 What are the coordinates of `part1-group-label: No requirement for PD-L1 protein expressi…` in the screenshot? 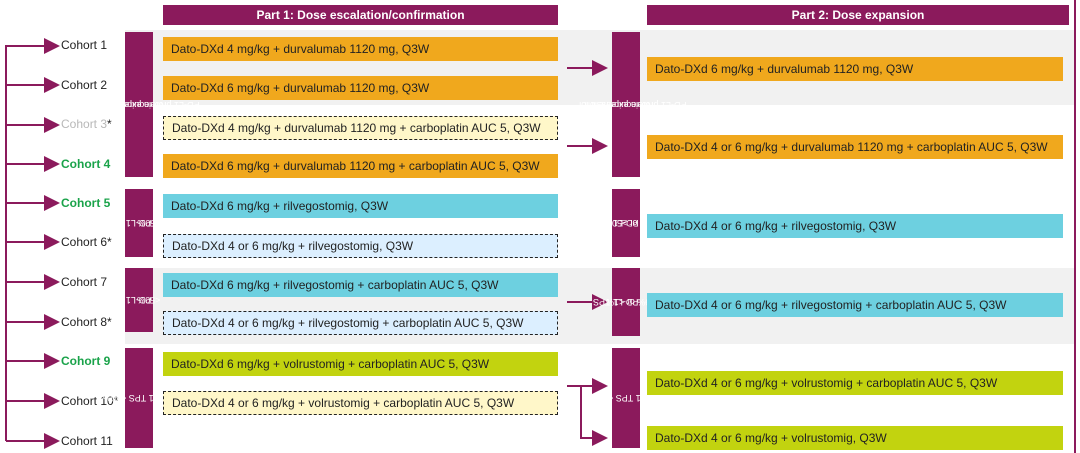 It's located at (145, 104).